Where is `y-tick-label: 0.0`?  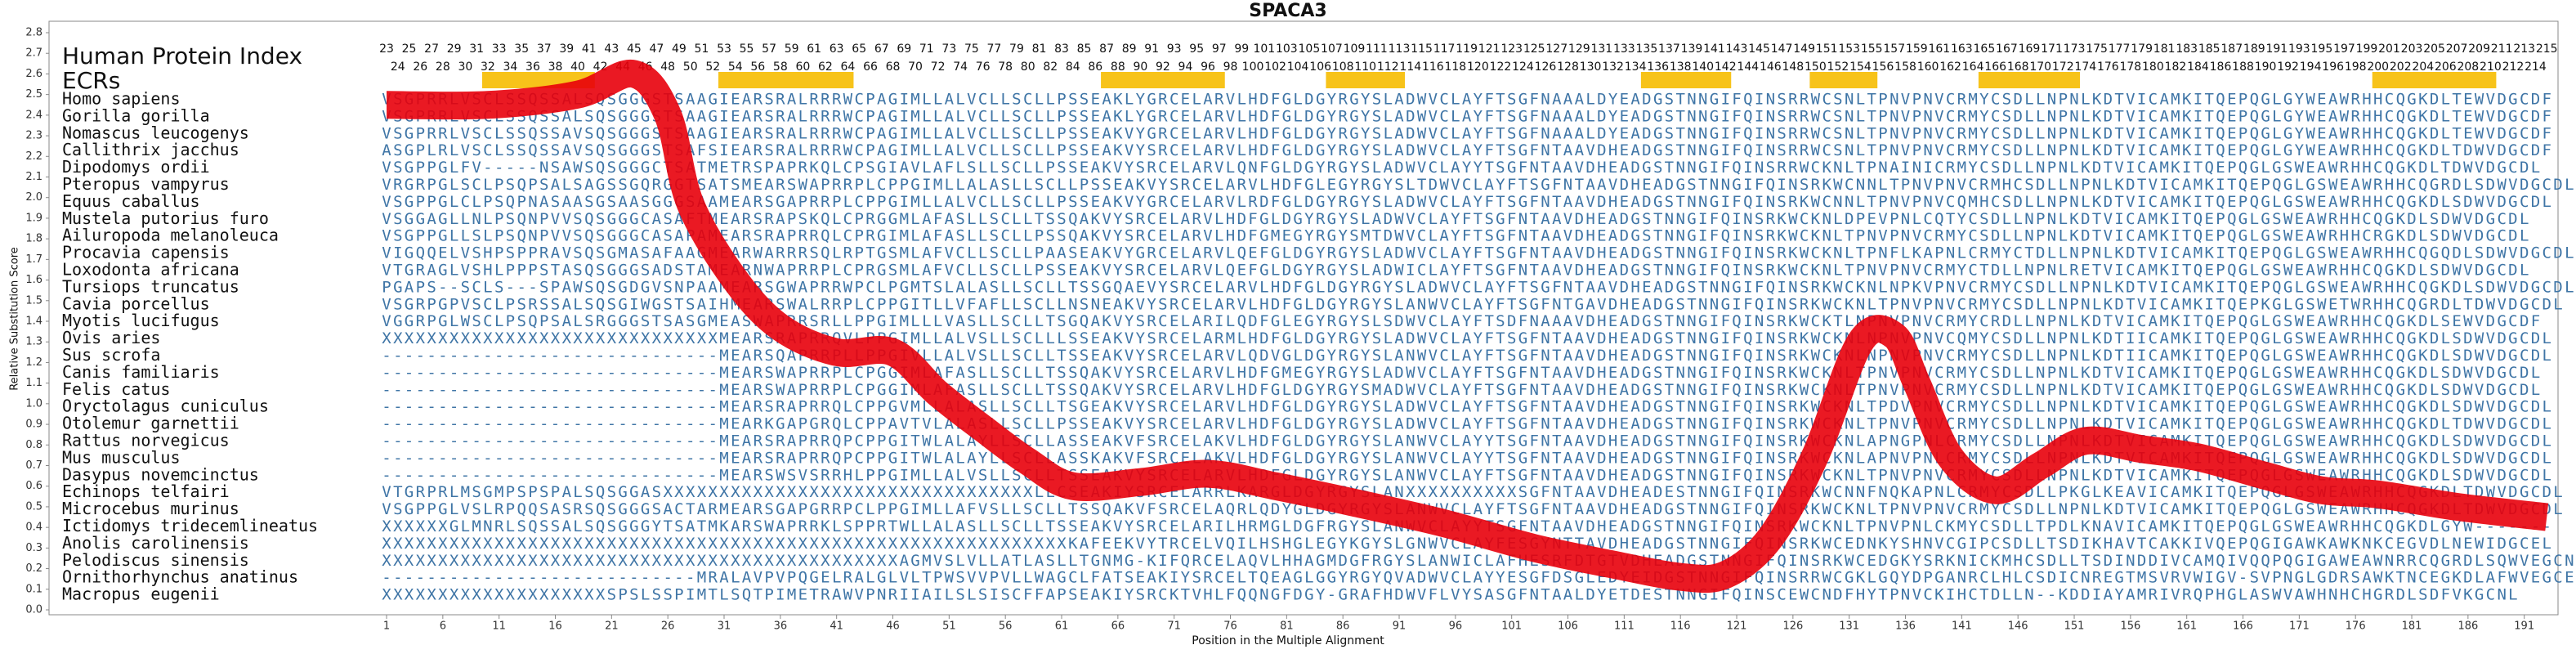
y-tick-label: 0.0 is located at coordinates (33, 610).